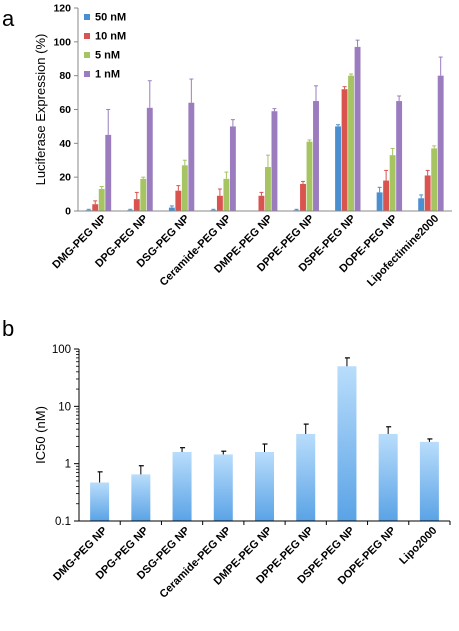 Image resolution: width=459 pixels, height=631 pixels. Describe the element at coordinates (64, 407) in the screenshot. I see `y-tick-label: 10` at that location.